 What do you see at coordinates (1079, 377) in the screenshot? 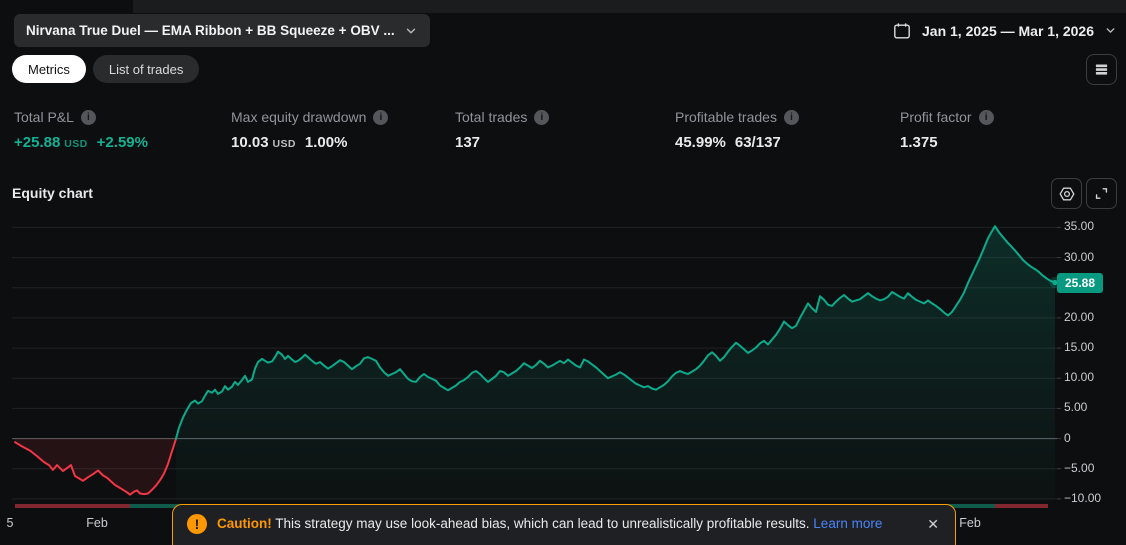
I see `y-axis-label: 10.00` at bounding box center [1079, 377].